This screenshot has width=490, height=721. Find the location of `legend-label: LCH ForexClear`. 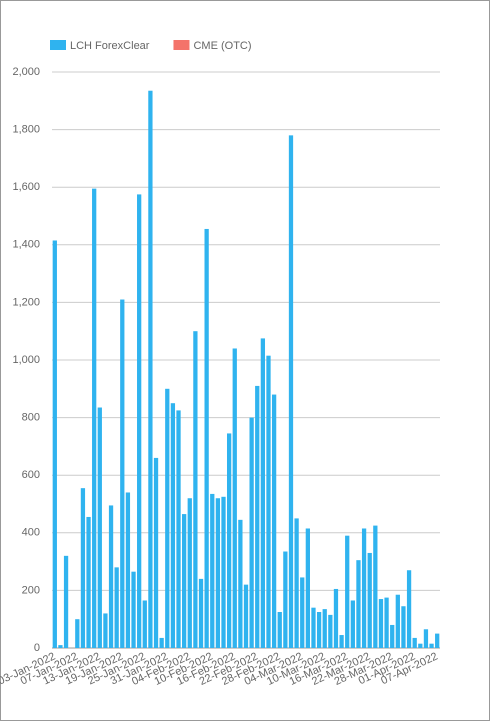

legend-label: LCH ForexClear is located at coordinates (110, 46).